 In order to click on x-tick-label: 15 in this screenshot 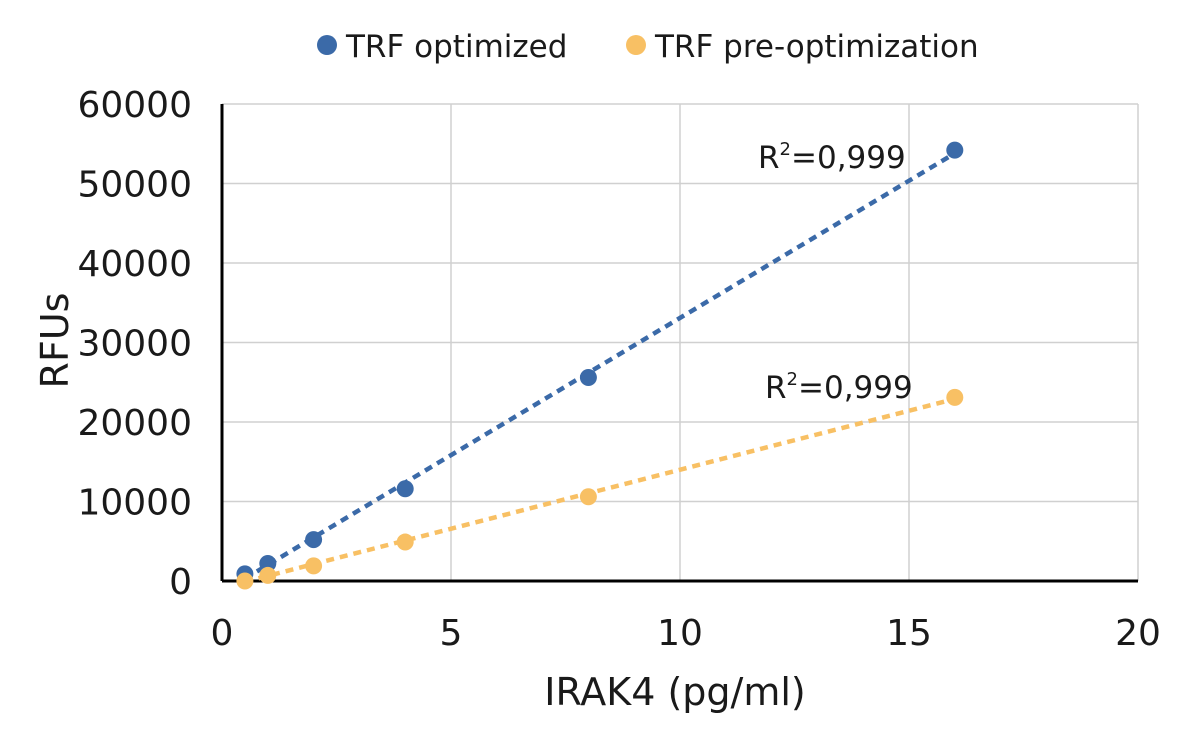, I will do `click(909, 633)`.